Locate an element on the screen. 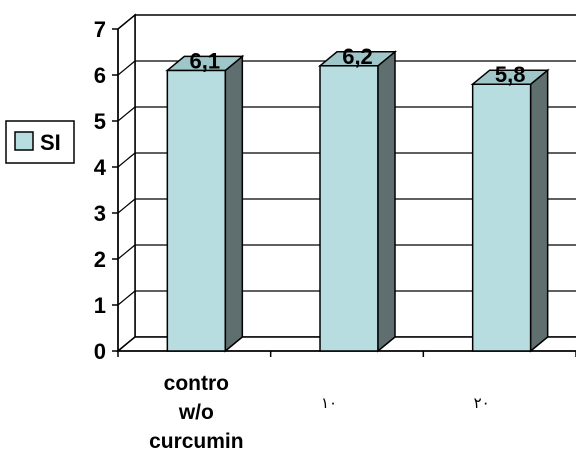 The height and width of the screenshot is (473, 576). y-tick-label: 2 is located at coordinates (100, 259).